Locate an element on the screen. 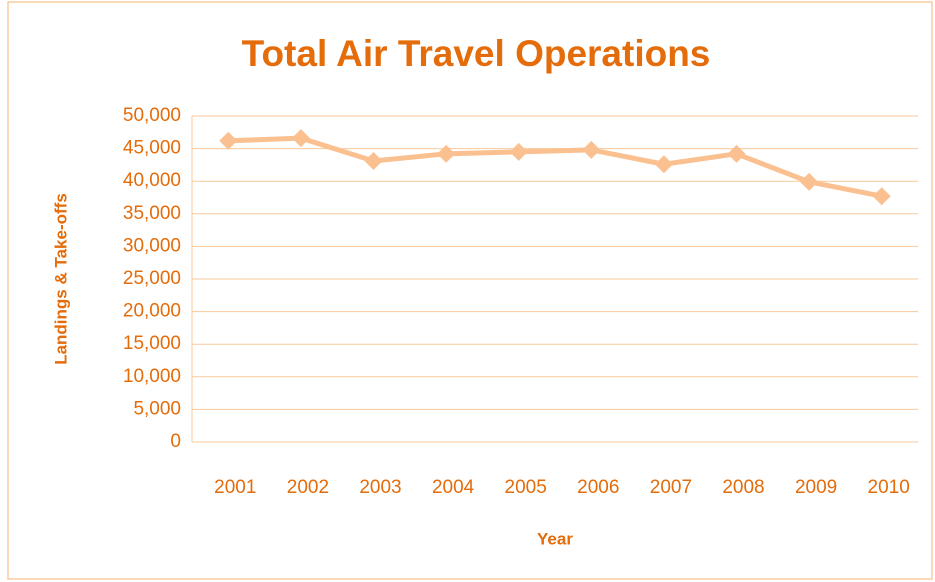  y-tick-label: 35,000 is located at coordinates (152, 213).